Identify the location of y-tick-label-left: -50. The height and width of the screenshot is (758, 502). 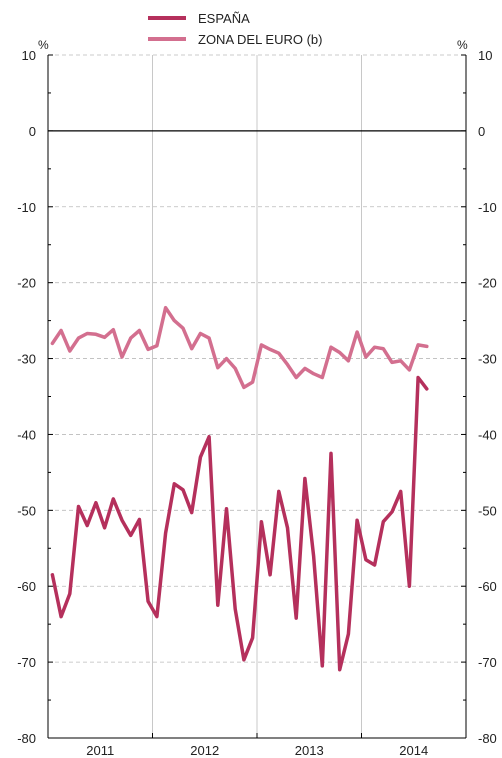
(26, 510).